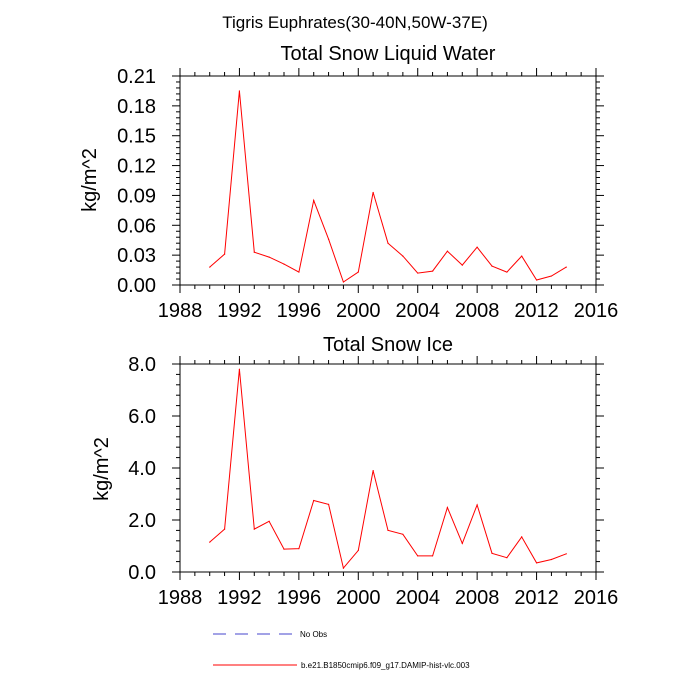  What do you see at coordinates (136, 107) in the screenshot?
I see `y-tick-label: 0.18` at bounding box center [136, 107].